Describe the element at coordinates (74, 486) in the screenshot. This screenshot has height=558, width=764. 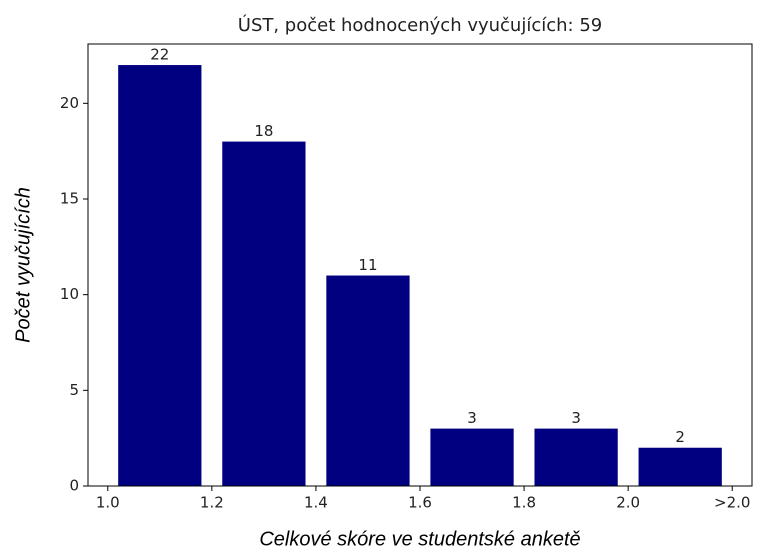
I see `y-tick-label: 0` at that location.